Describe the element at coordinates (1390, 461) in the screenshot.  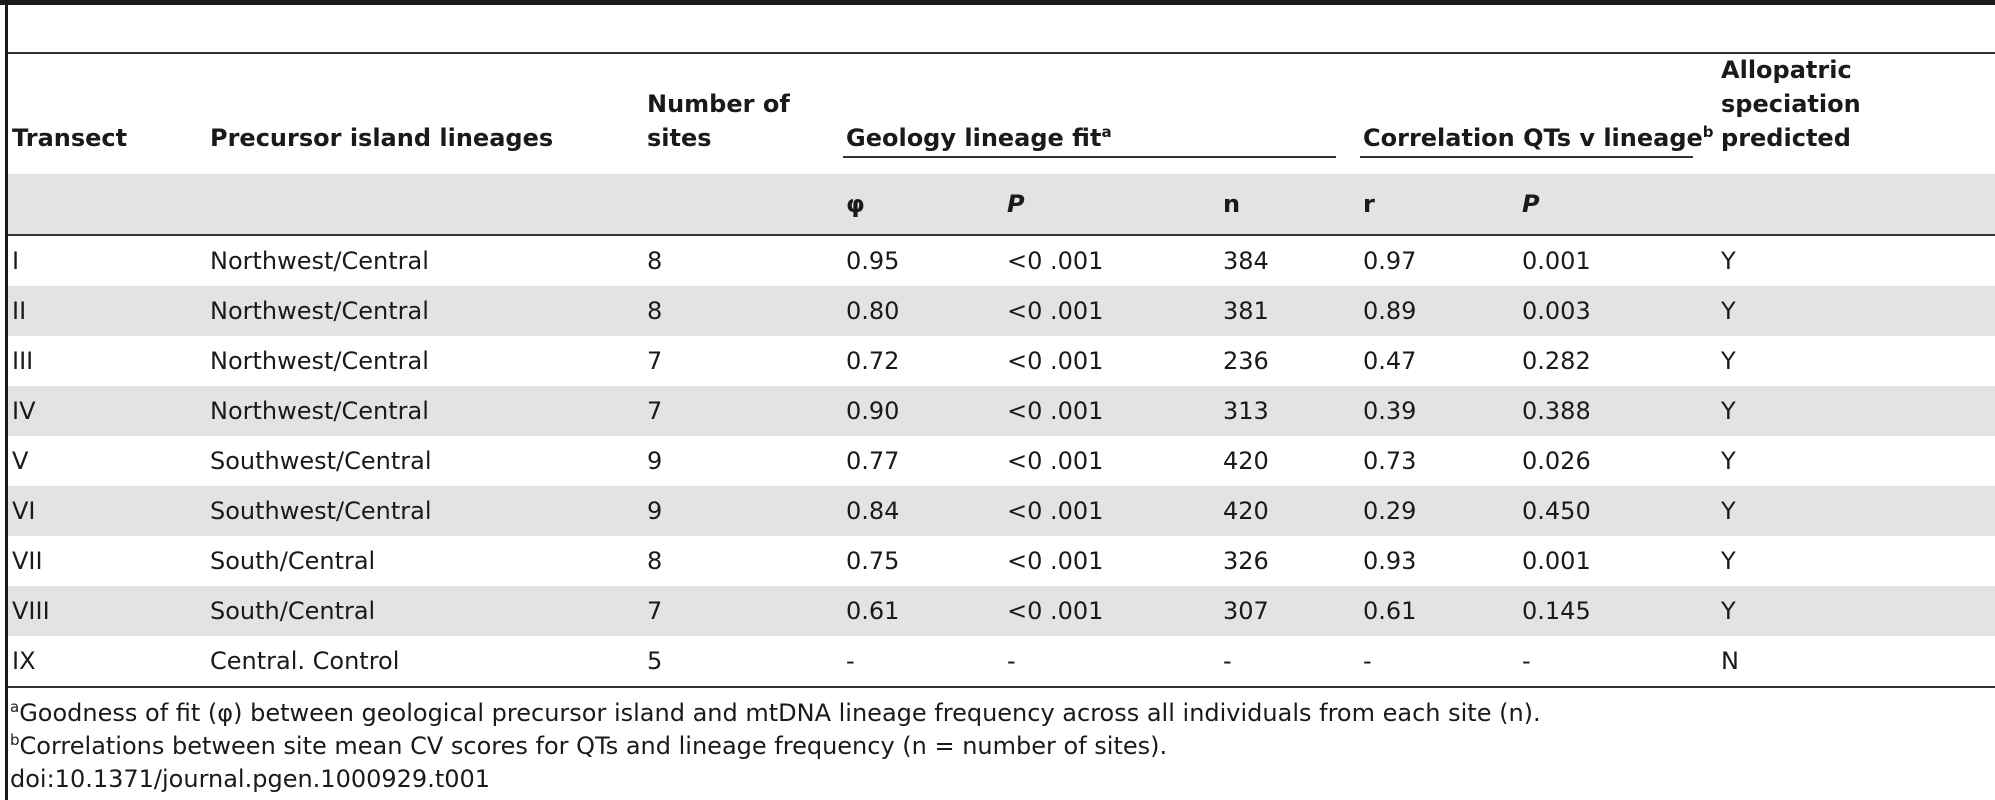
I see `cell-r: 0.73` at that location.